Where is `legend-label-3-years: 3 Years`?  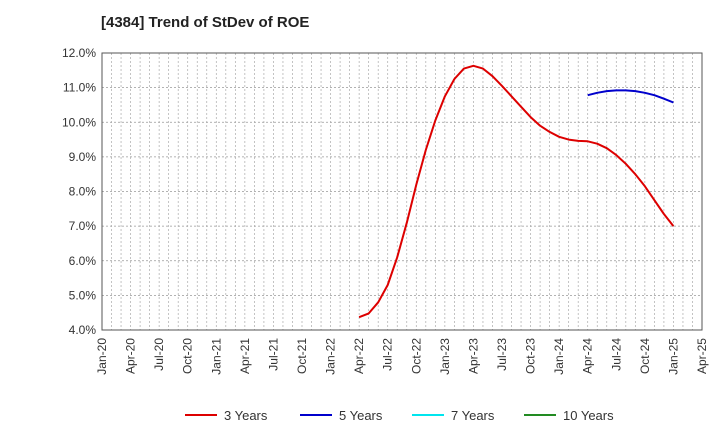 legend-label-3-years: 3 Years is located at coordinates (246, 415).